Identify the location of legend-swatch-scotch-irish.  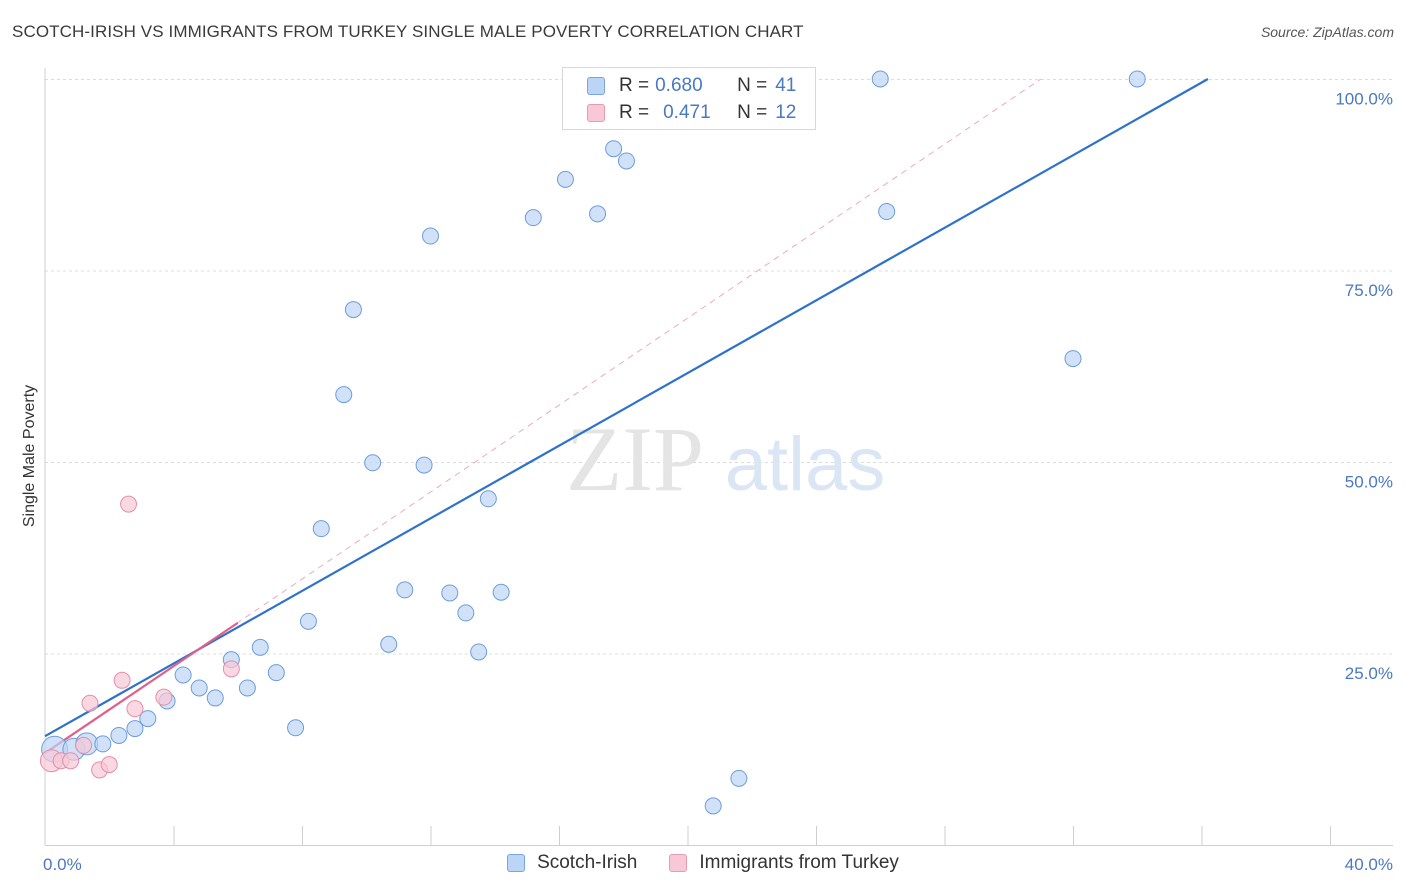
(596, 86).